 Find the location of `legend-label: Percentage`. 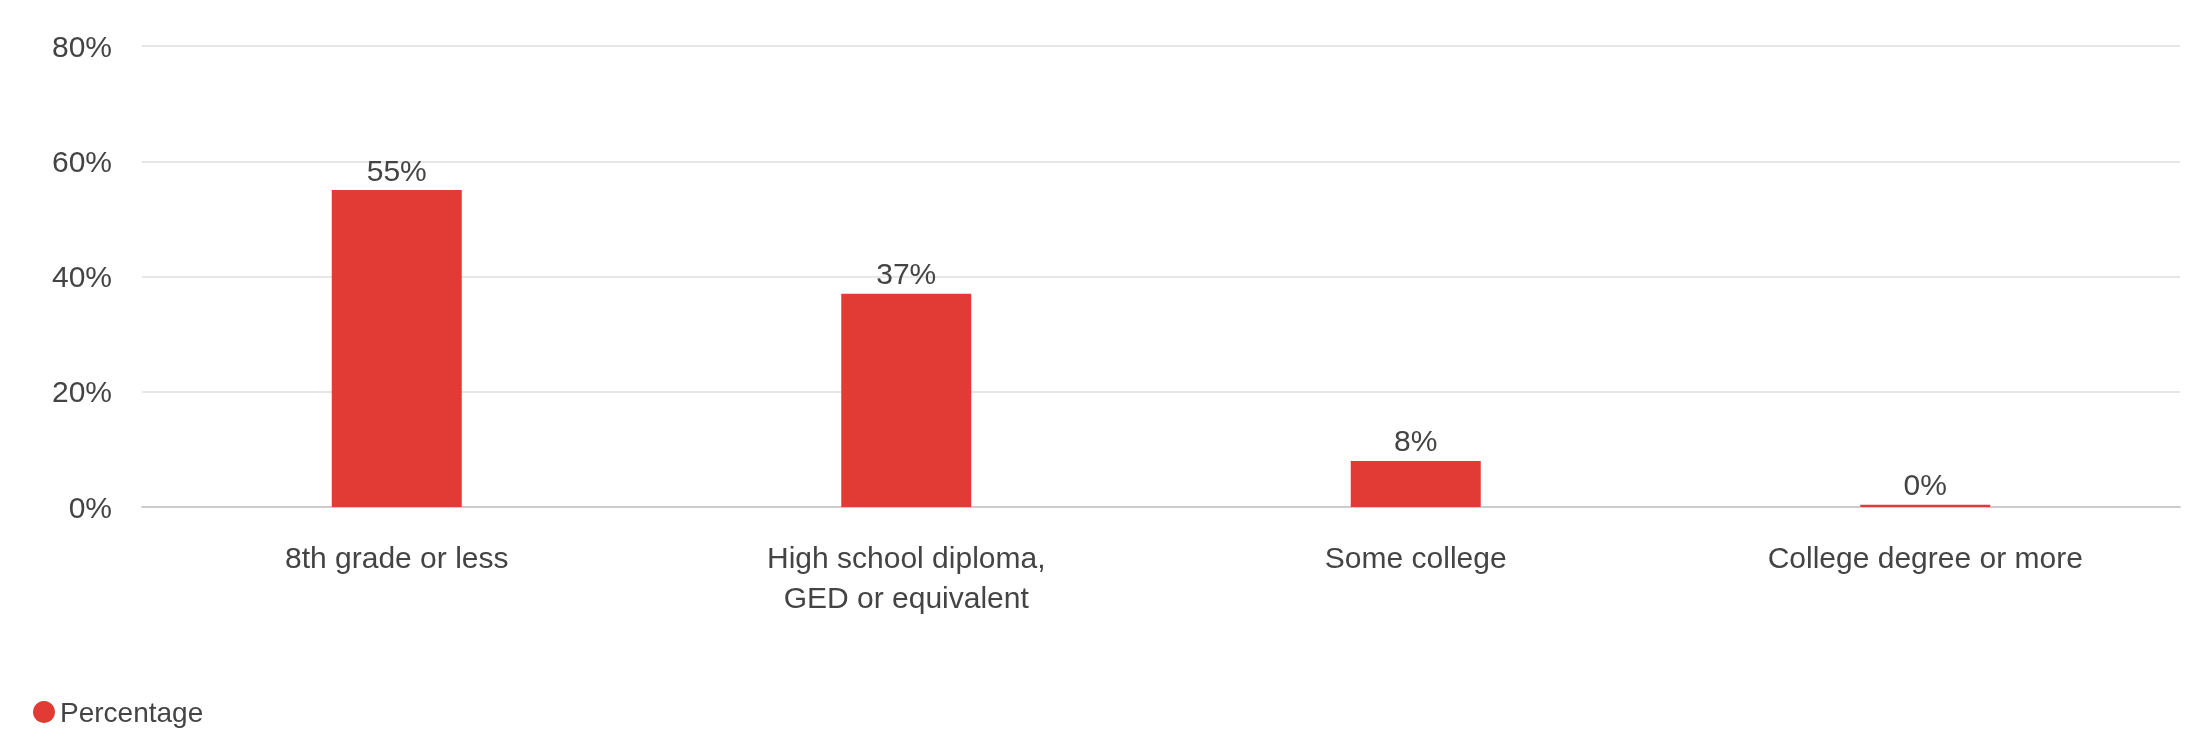

legend-label: Percentage is located at coordinates (132, 712).